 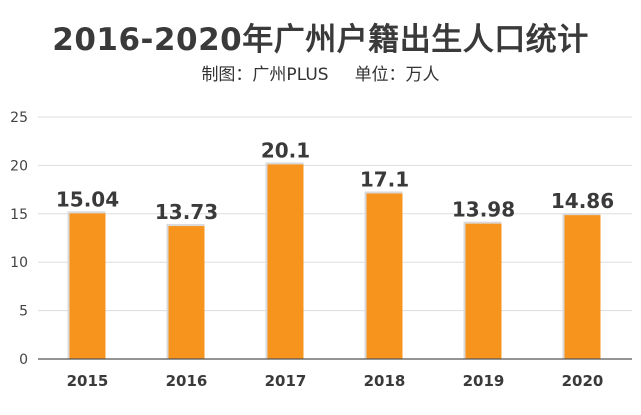 What do you see at coordinates (582, 201) in the screenshot?
I see `data-label-2020: 14.86` at bounding box center [582, 201].